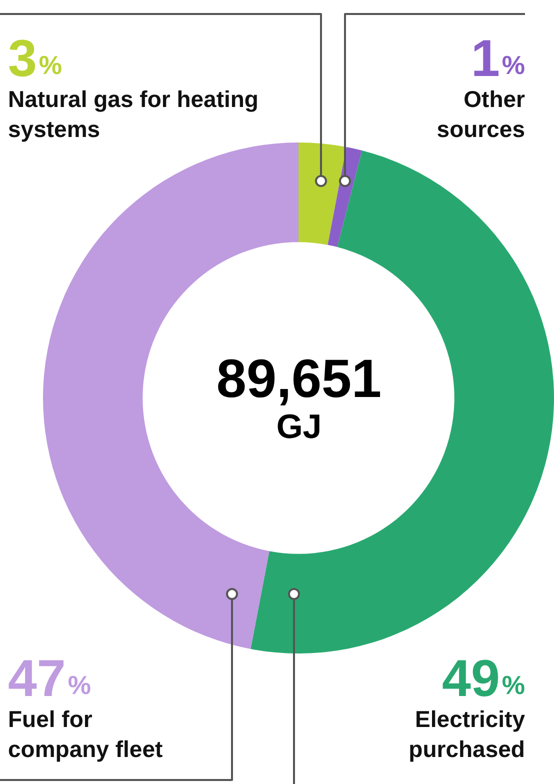 This screenshot has height=784, width=554. What do you see at coordinates (86, 734) in the screenshot?
I see `slice-label: Fuel for company fleet` at bounding box center [86, 734].